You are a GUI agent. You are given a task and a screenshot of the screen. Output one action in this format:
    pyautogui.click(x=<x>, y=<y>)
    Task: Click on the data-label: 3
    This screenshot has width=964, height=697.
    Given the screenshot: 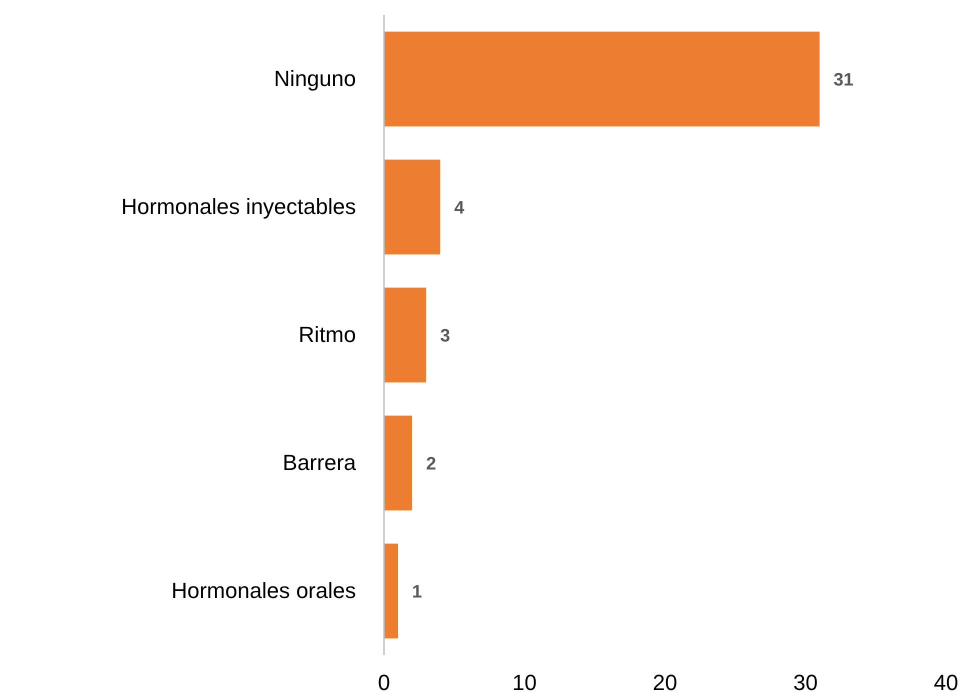 What is the action you would take?
    pyautogui.click(x=445, y=335)
    